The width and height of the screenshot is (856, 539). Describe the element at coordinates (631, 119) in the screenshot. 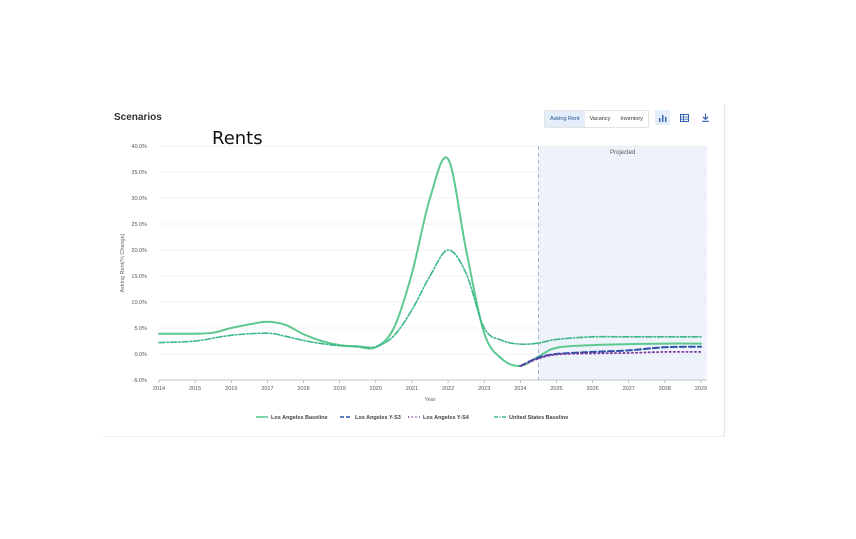

I see `tab-inventory: Inventory` at that location.